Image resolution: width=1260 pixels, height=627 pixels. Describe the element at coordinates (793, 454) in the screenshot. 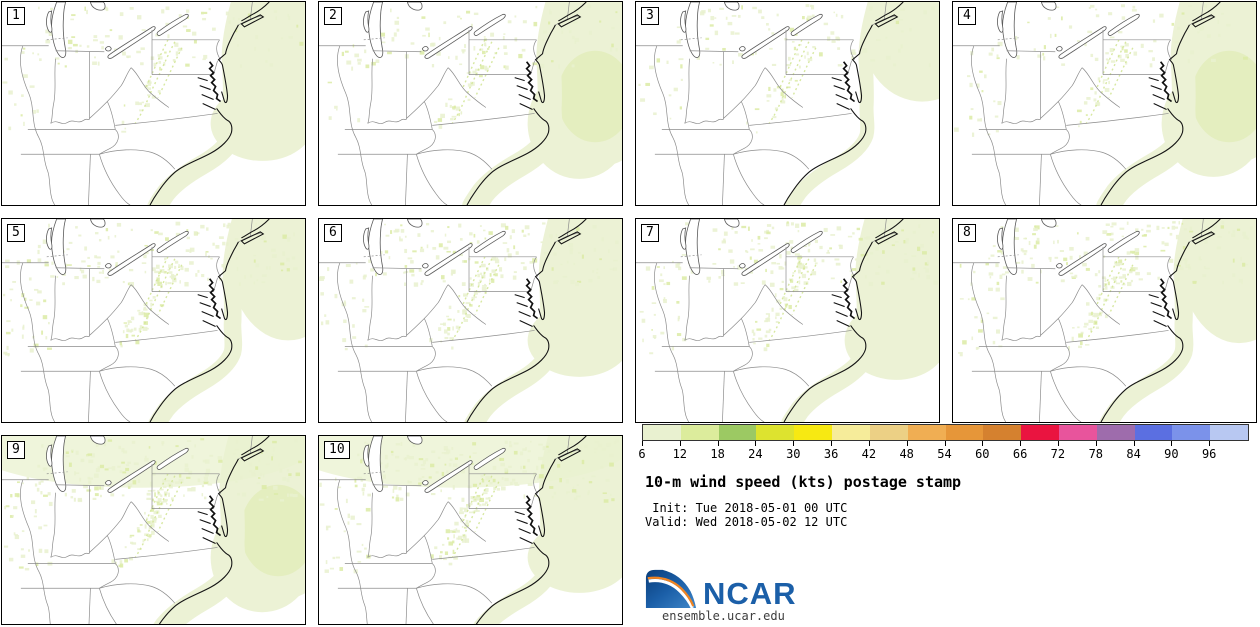

I see `colorbar-tick-label: 30` at that location.